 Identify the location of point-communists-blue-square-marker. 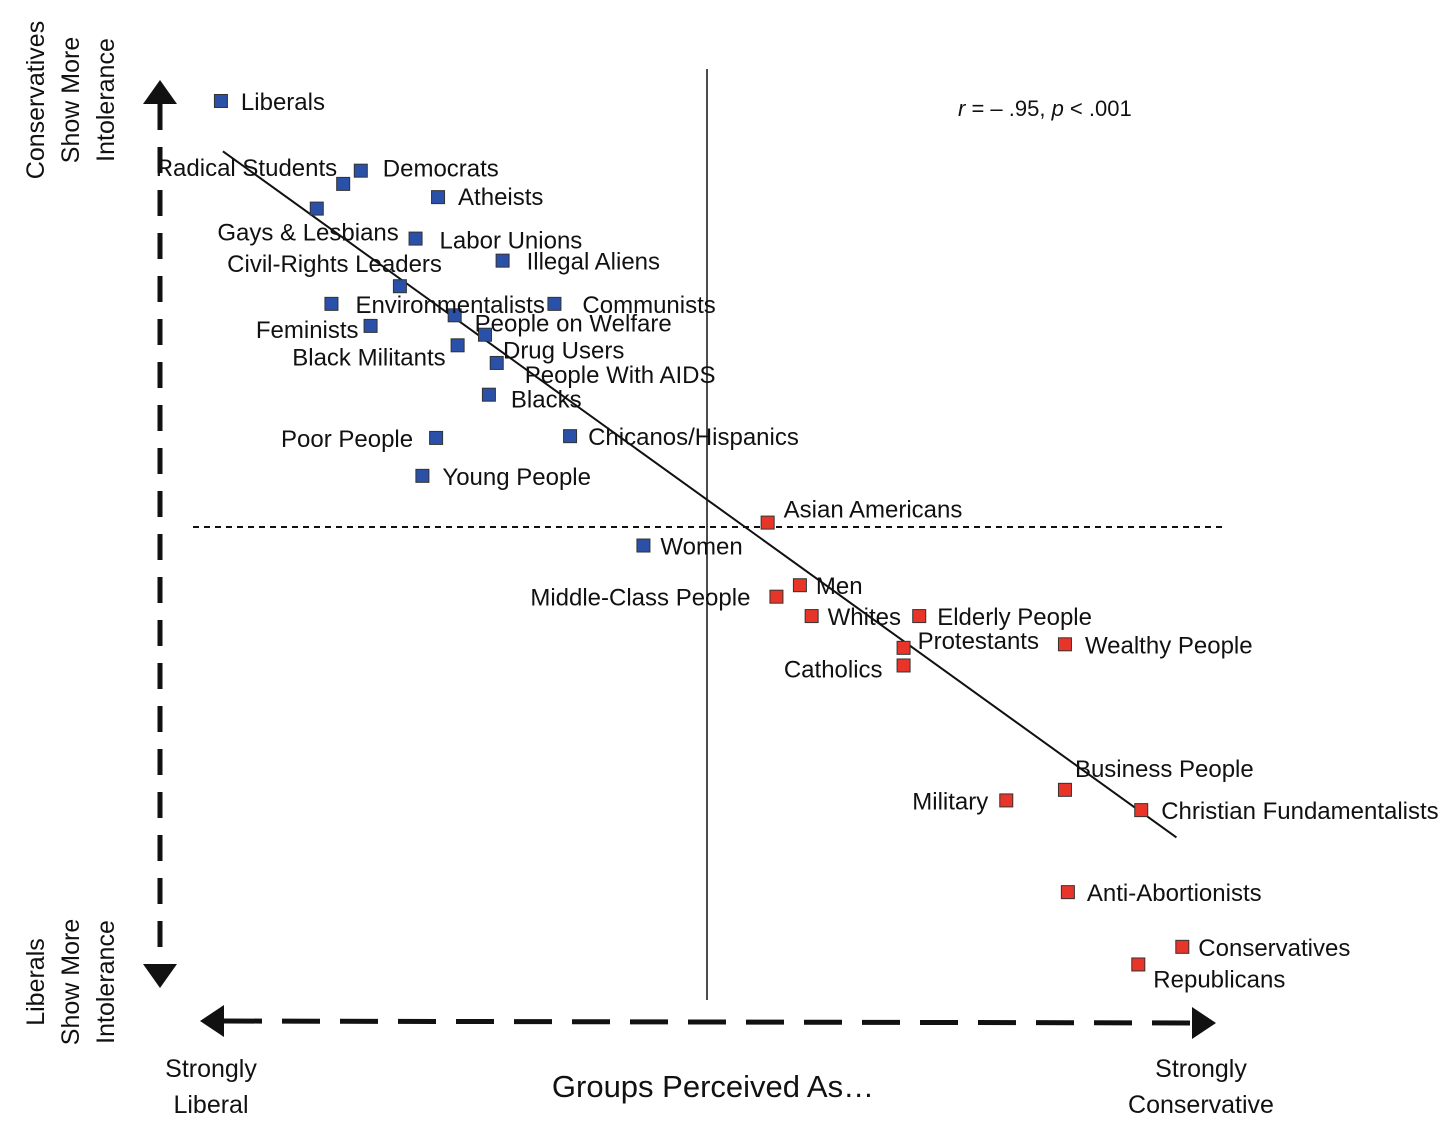
(554, 303).